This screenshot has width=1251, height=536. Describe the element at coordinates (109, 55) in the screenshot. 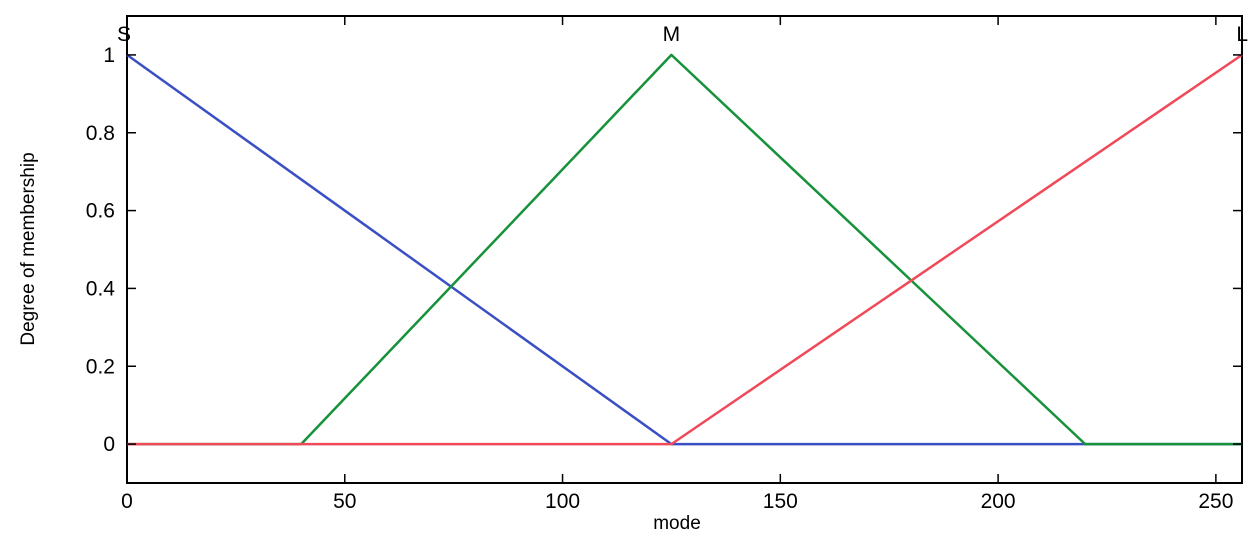

I see `y-tick-label: 1` at that location.